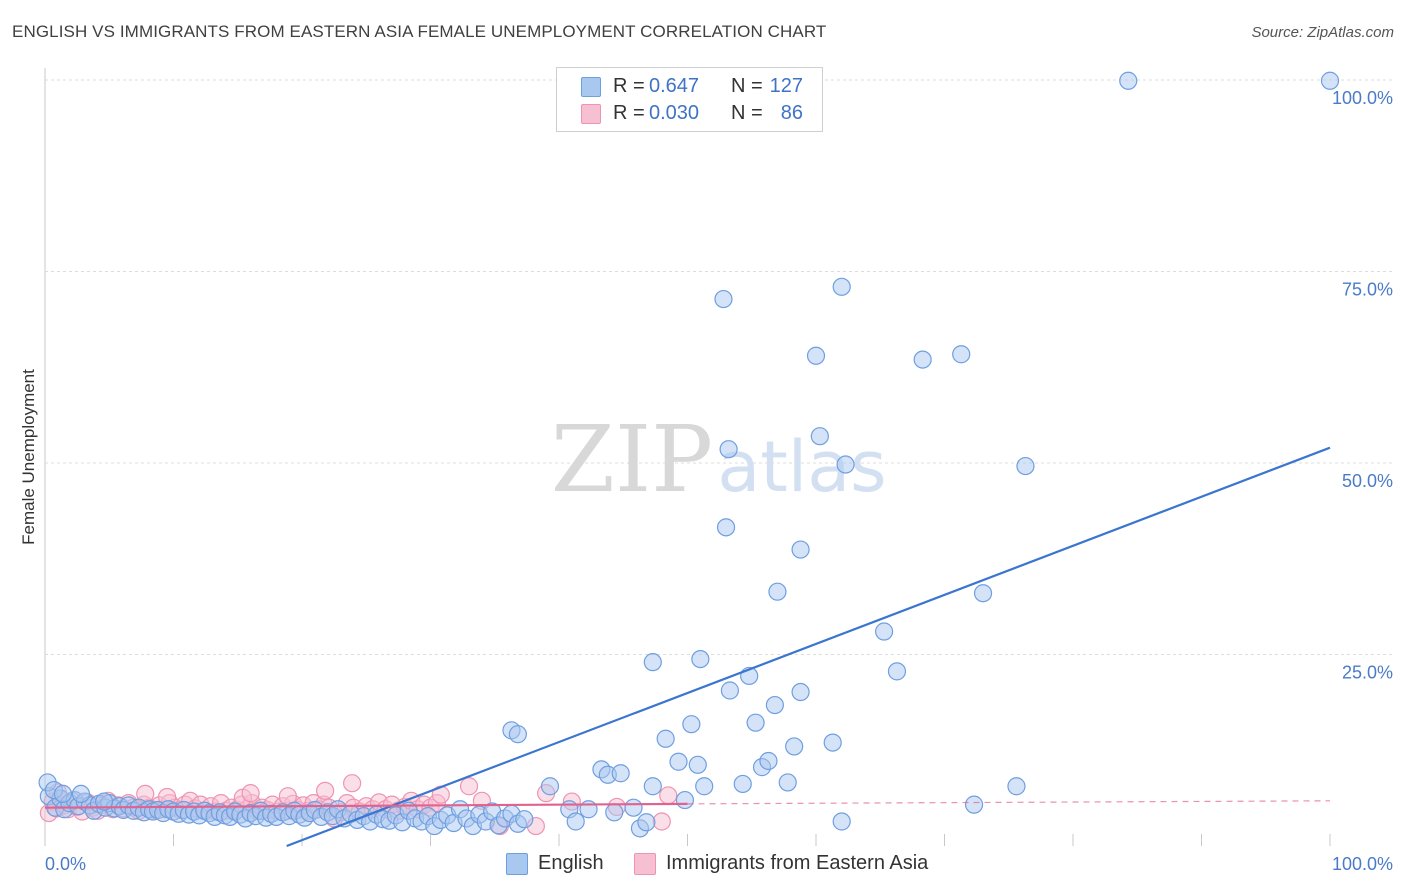  Describe the element at coordinates (797, 863) in the screenshot. I see `legend-immigrants-label: Immigrants from Eastern Asia` at that location.